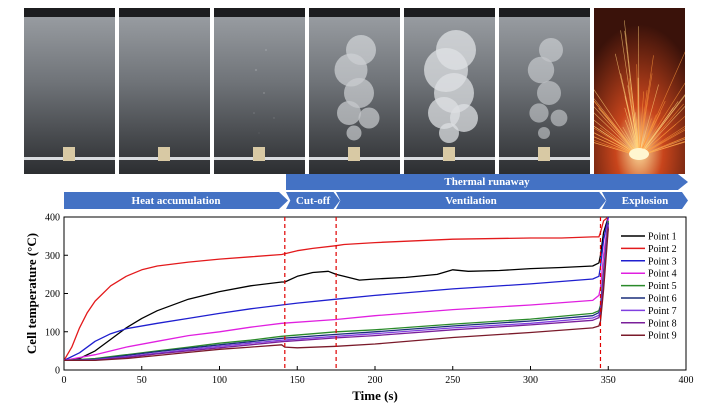 The image size is (703, 409). I want to click on explosion-stage-arrow: Explosion, so click(645, 200).